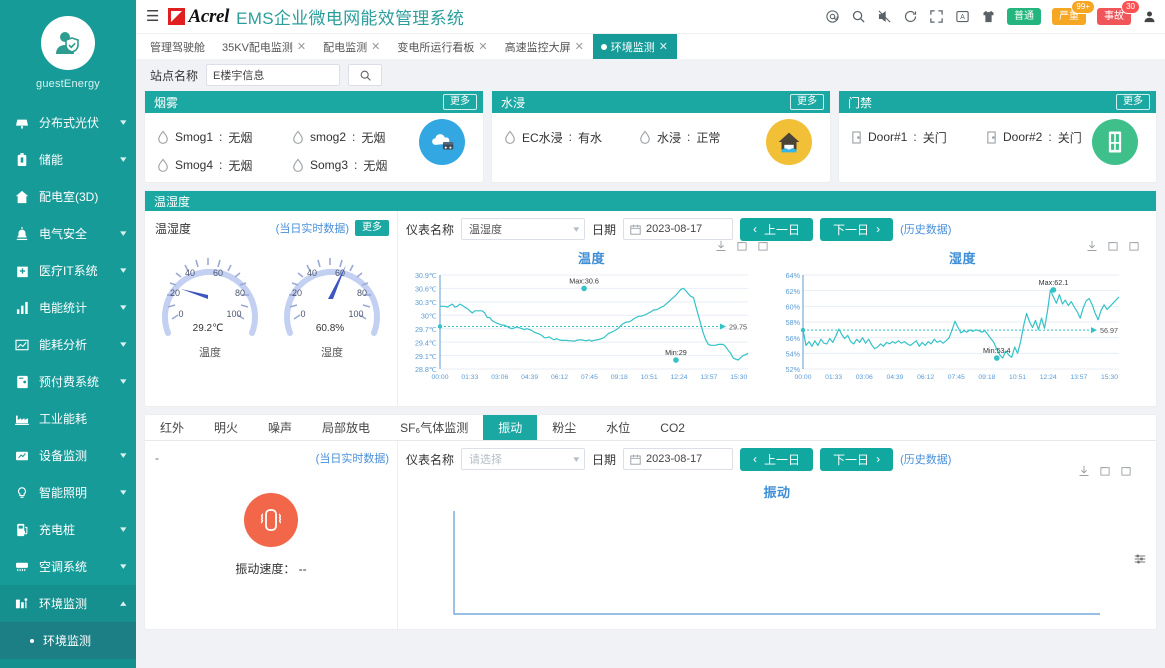  I want to click on vib-date-picker: 2023-08-17, so click(678, 459).